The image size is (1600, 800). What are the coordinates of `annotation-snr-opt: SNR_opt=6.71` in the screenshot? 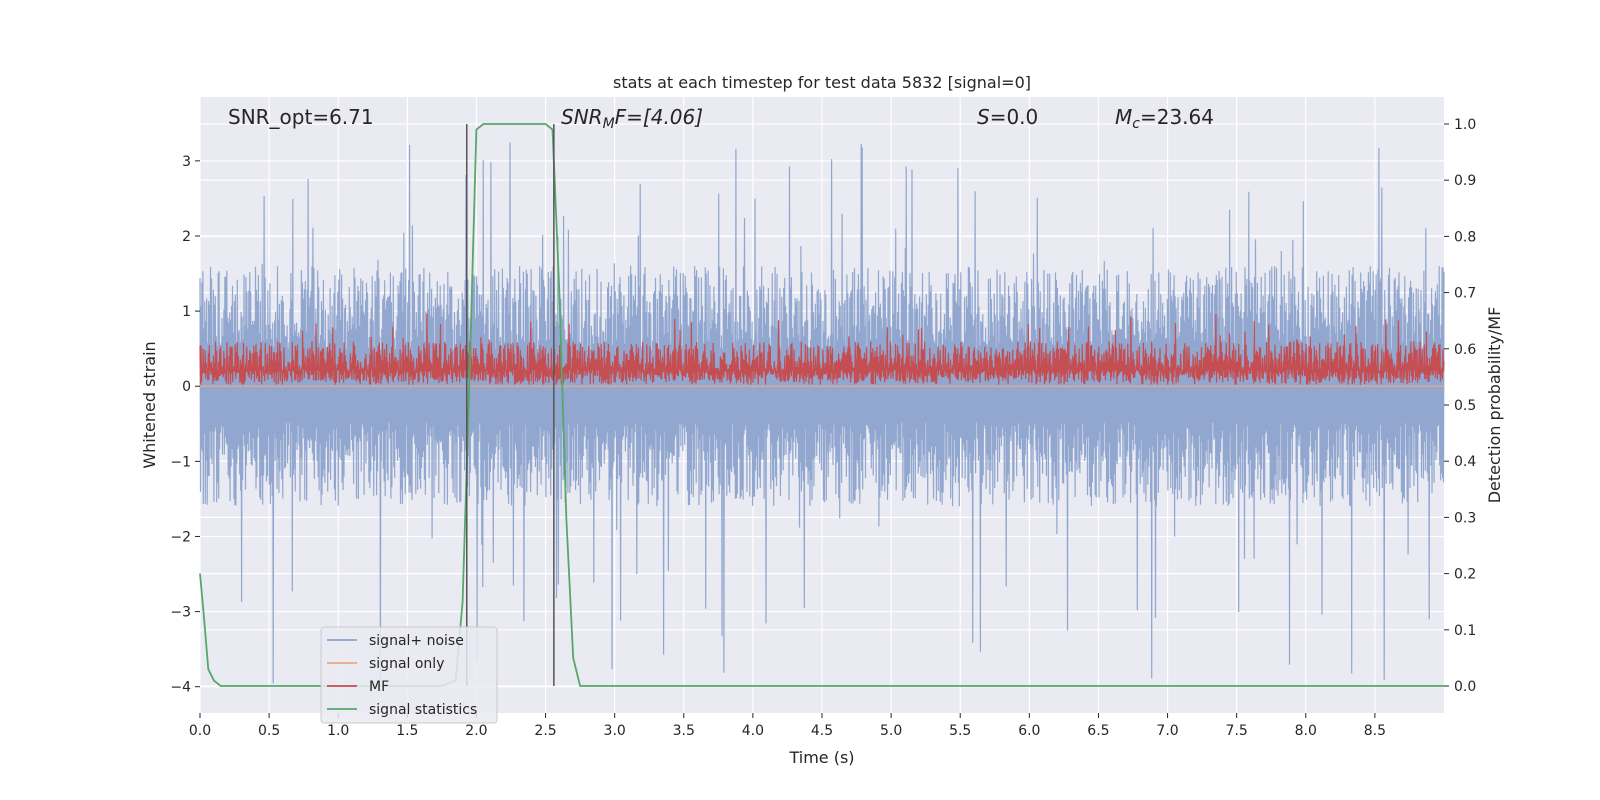 It's located at (301, 117).